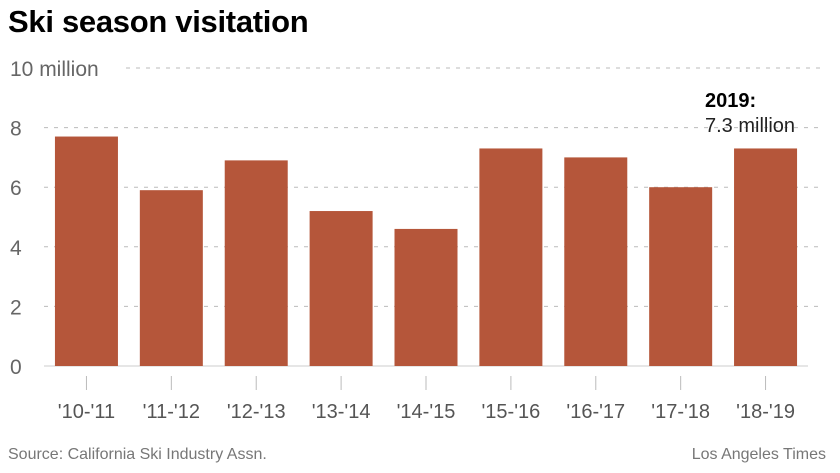 This screenshot has height=473, width=840. Describe the element at coordinates (510, 412) in the screenshot. I see `x-tick-label: '15-'16` at that location.